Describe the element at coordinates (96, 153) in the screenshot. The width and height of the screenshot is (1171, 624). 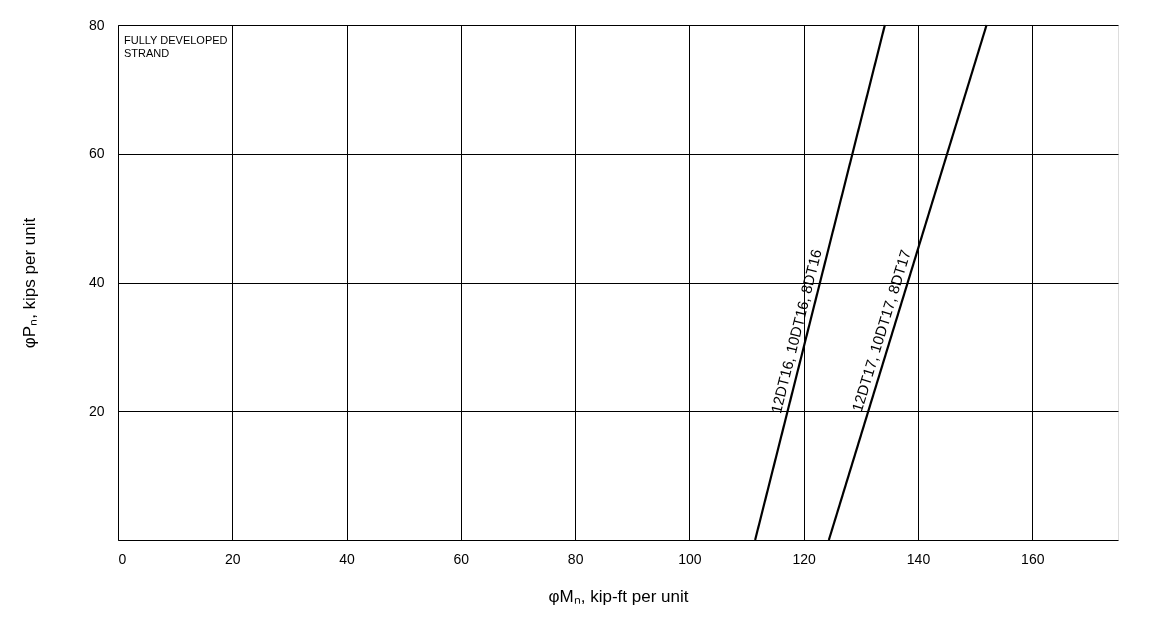
I see `y-tick-label: 60` at that location.